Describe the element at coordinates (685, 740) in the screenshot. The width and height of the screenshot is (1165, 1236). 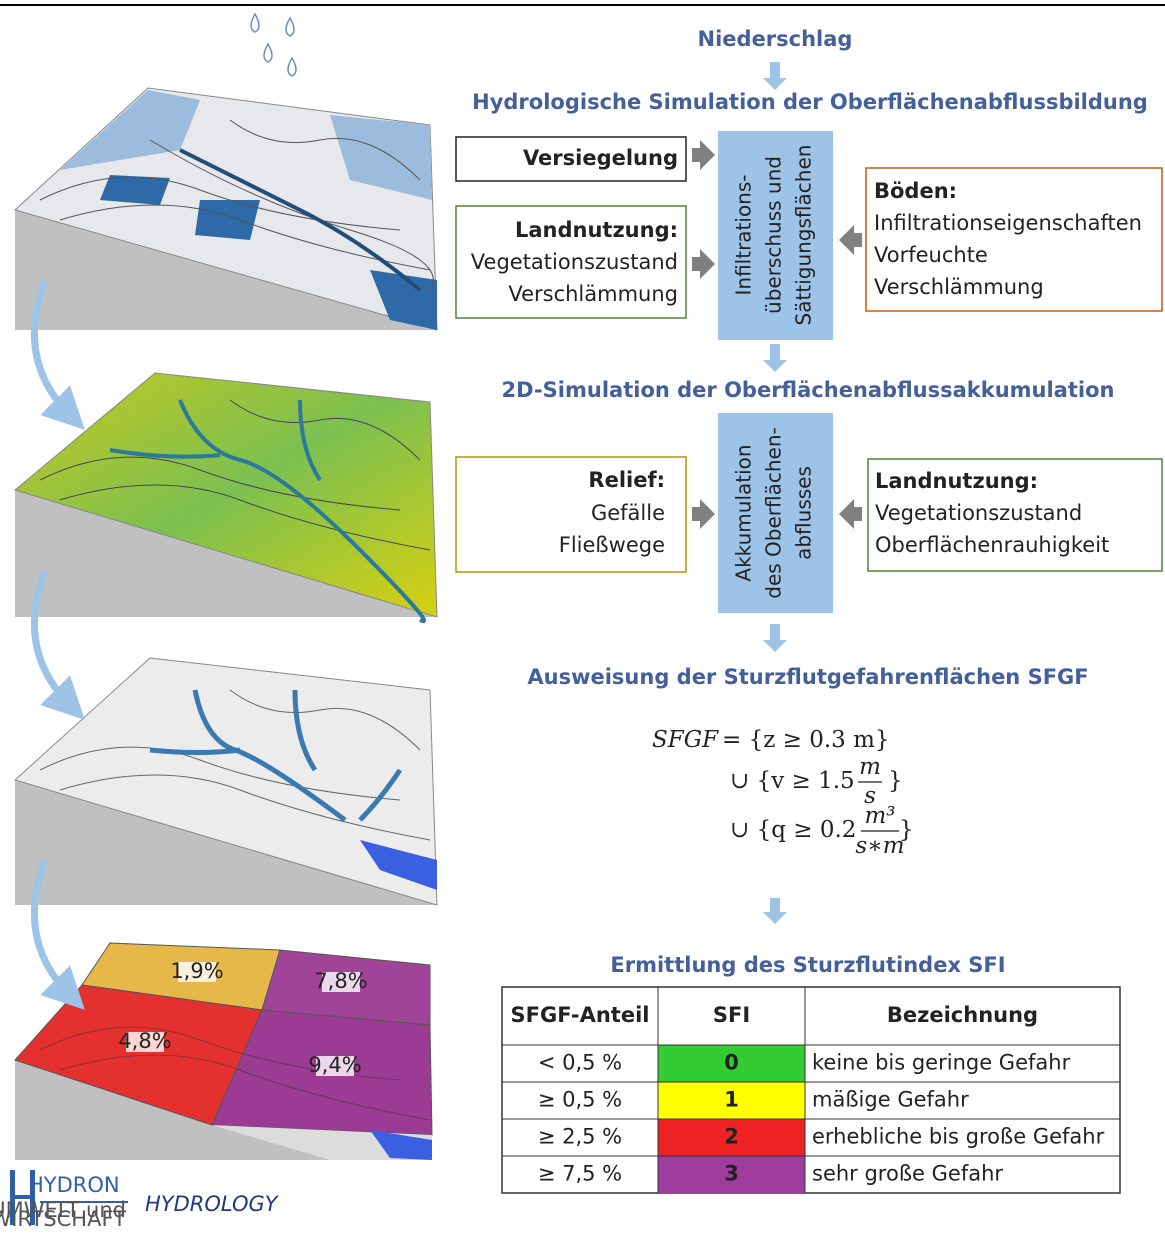
I see `formula-lhs: SFGF` at that location.